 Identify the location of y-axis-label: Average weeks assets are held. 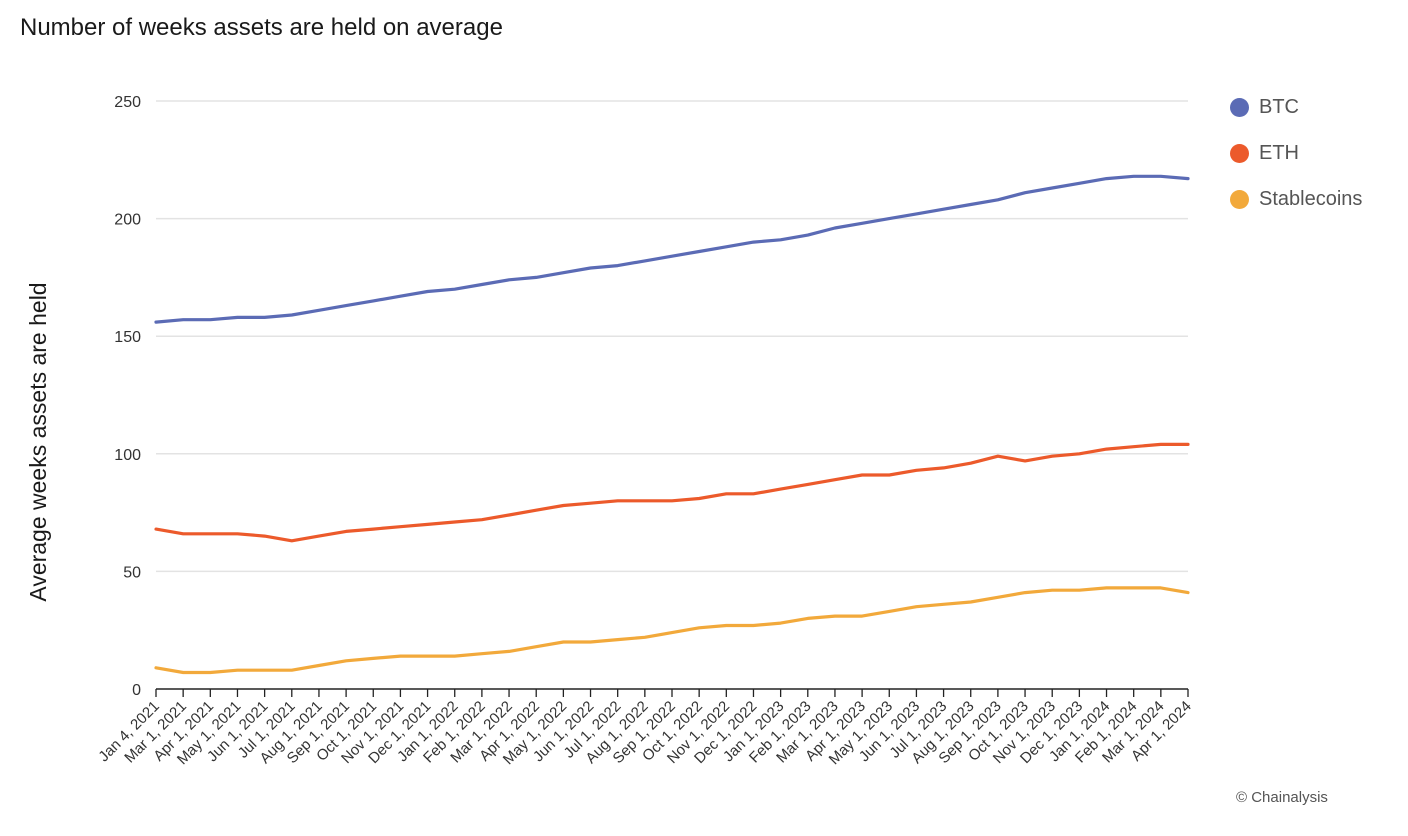
(38, 441).